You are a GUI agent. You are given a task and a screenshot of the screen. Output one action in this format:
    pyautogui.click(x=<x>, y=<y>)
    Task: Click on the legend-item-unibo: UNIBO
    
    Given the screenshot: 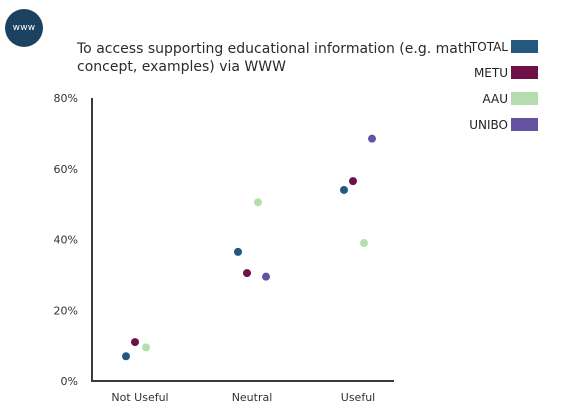 What is the action you would take?
    pyautogui.click(x=503, y=124)
    